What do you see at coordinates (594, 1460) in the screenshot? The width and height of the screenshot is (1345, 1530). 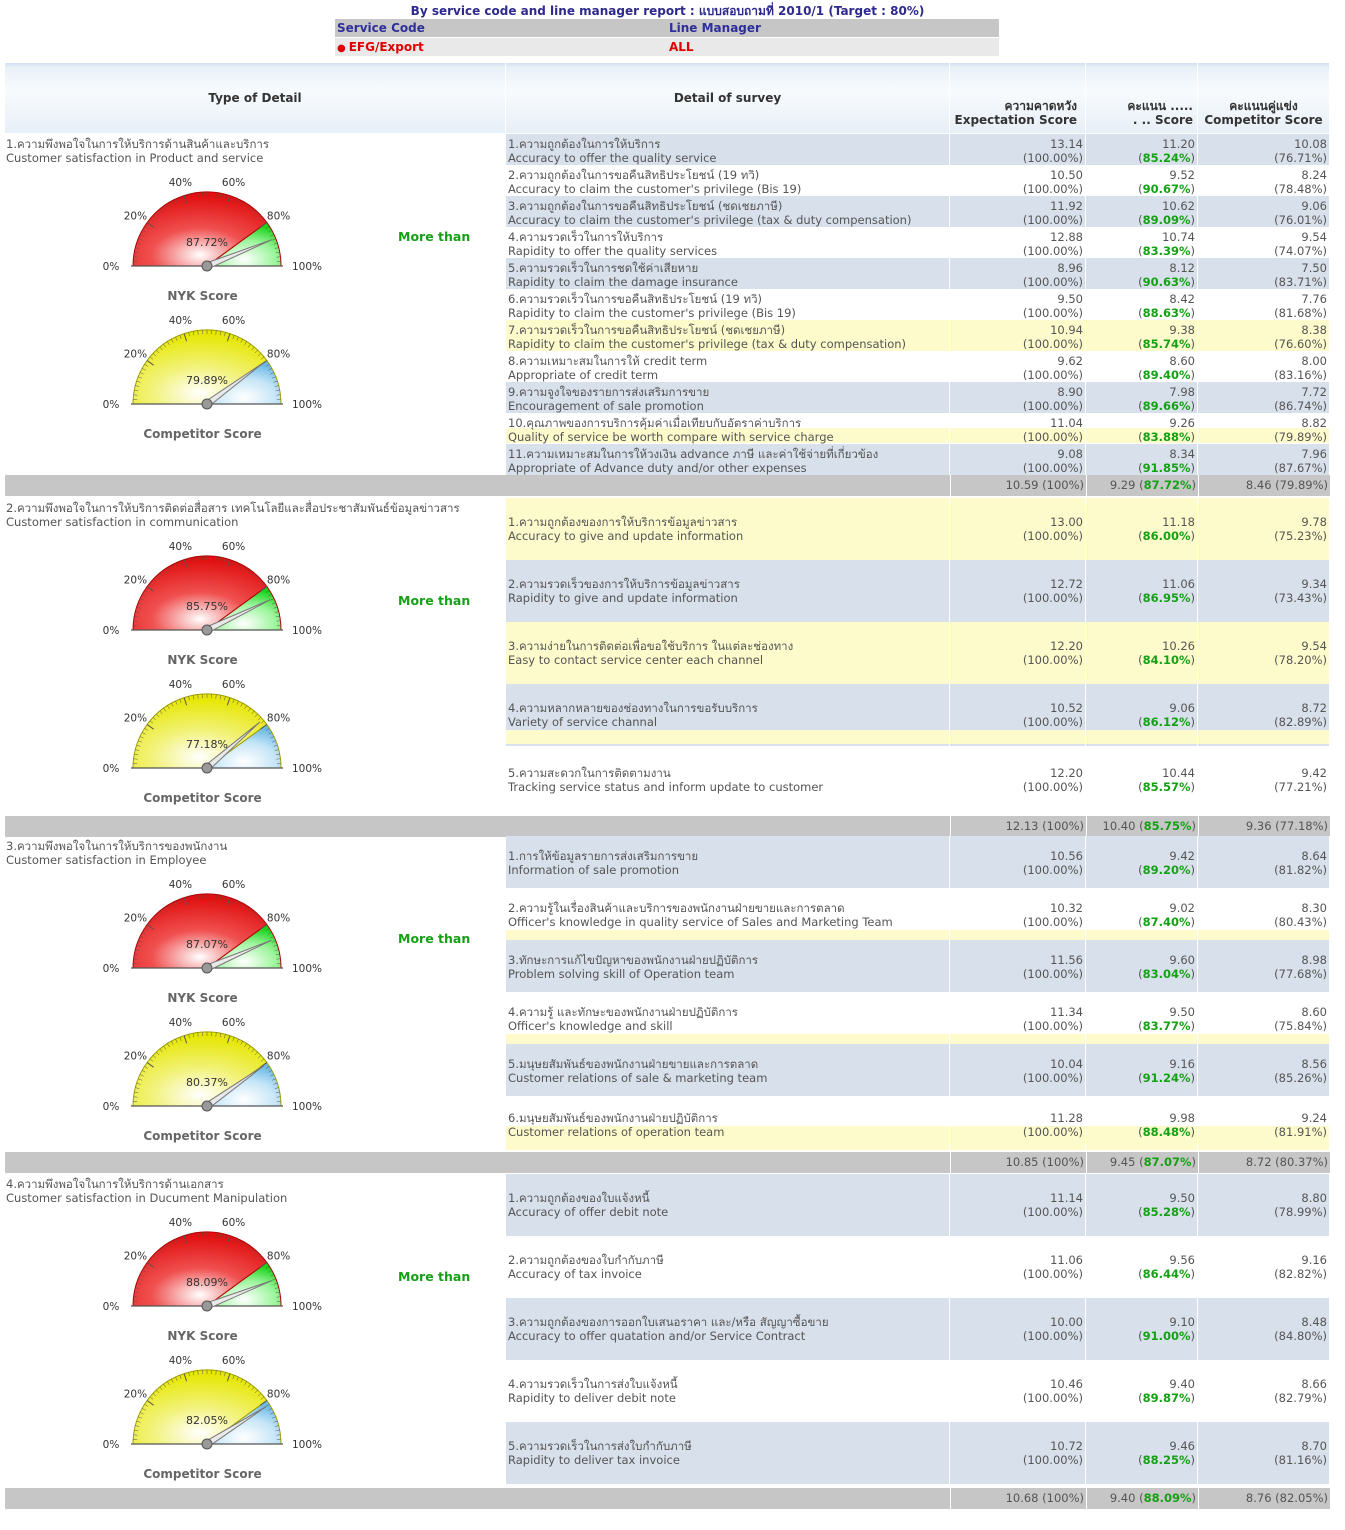 I see `survey-item-en: Rapidity to deliver tax invoice` at bounding box center [594, 1460].